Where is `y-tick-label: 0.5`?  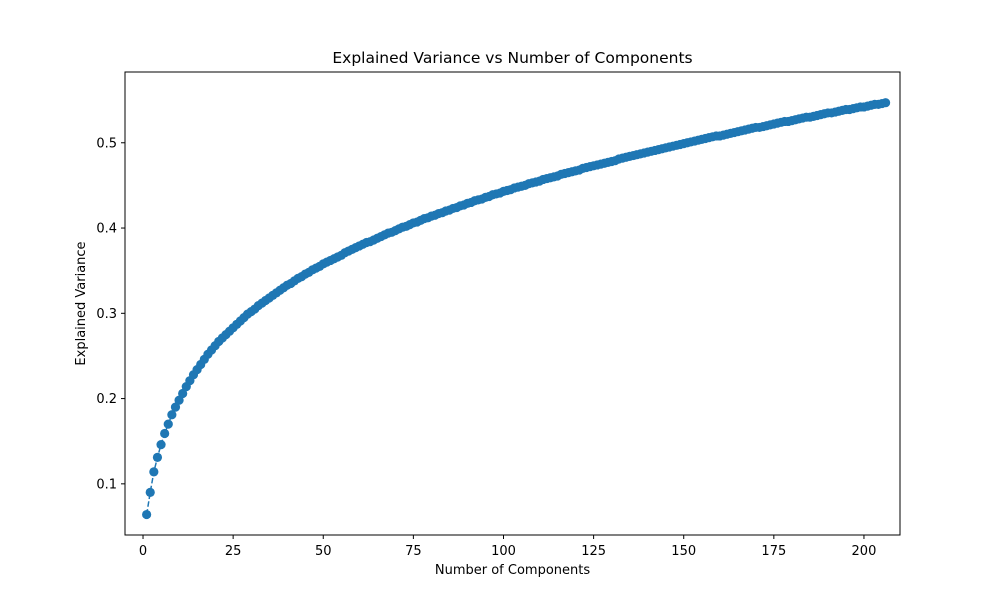
y-tick-label: 0.5 is located at coordinates (106, 143).